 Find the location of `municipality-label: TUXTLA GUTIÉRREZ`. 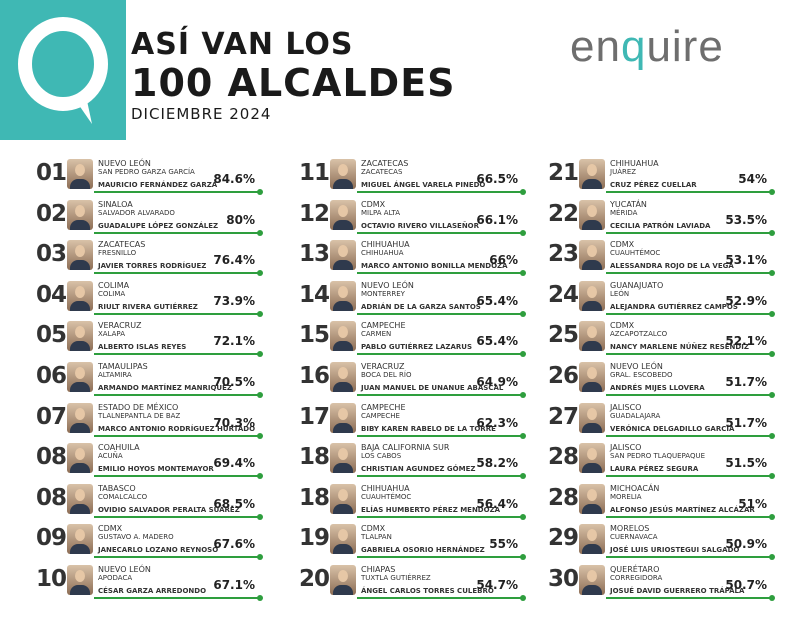

municipality-label: TUXTLA GUTIÉRREZ is located at coordinates (396, 577).